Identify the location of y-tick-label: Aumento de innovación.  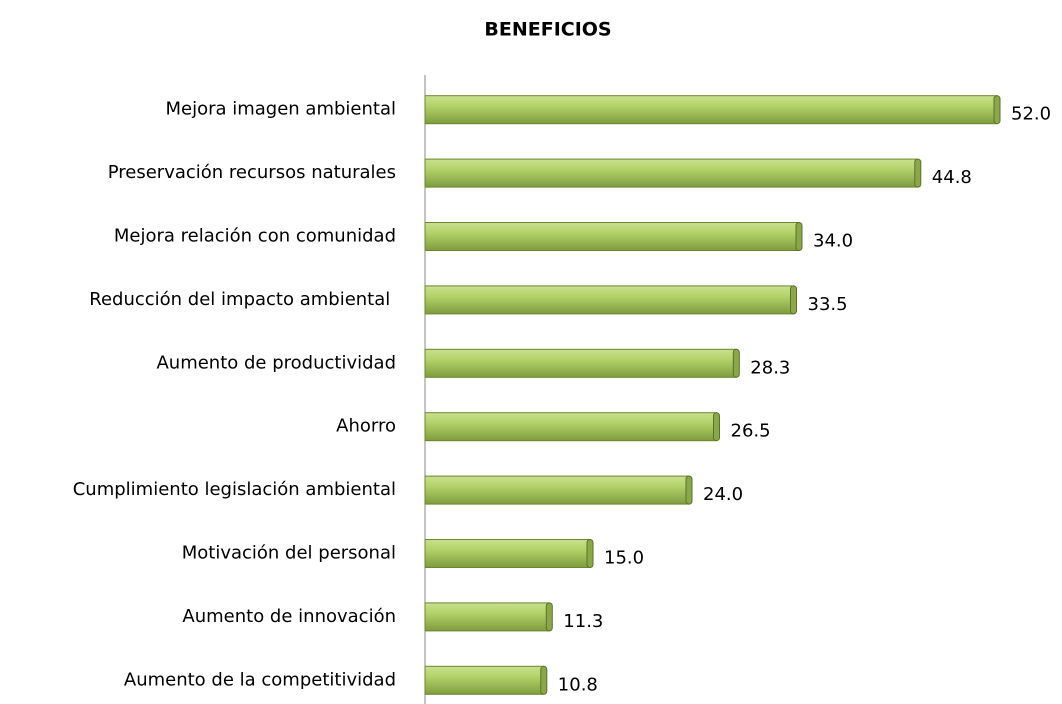
(289, 616).